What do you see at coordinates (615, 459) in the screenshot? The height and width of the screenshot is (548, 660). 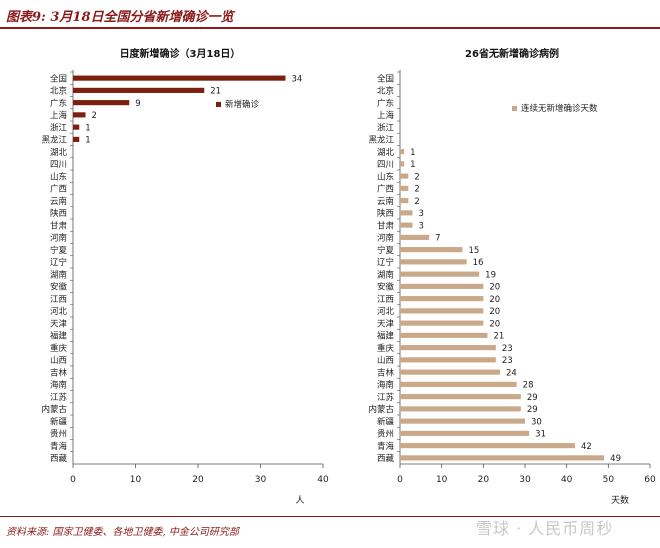 I see `data-label: 49` at bounding box center [615, 459].